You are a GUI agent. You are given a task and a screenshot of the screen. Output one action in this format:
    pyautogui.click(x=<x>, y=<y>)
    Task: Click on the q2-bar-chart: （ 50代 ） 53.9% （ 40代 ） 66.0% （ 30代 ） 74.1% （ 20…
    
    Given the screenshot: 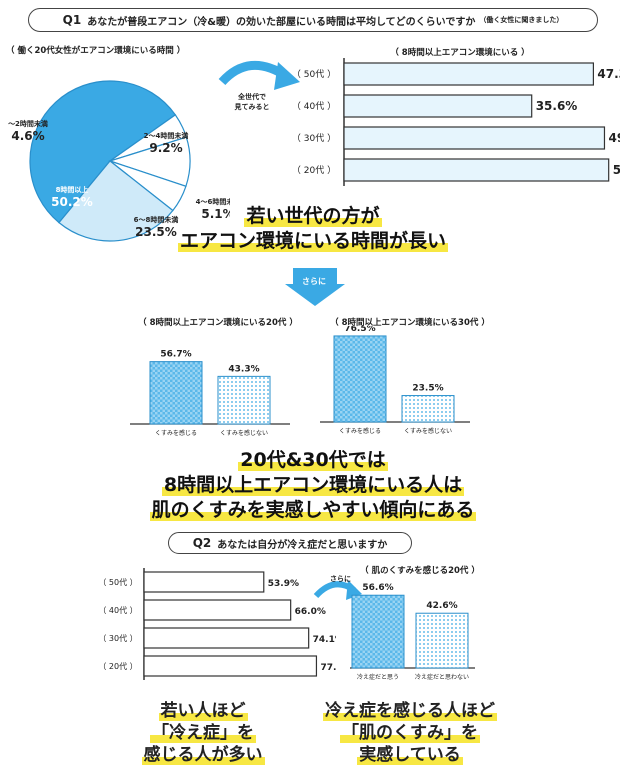 What is the action you would take?
    pyautogui.click(x=217, y=624)
    